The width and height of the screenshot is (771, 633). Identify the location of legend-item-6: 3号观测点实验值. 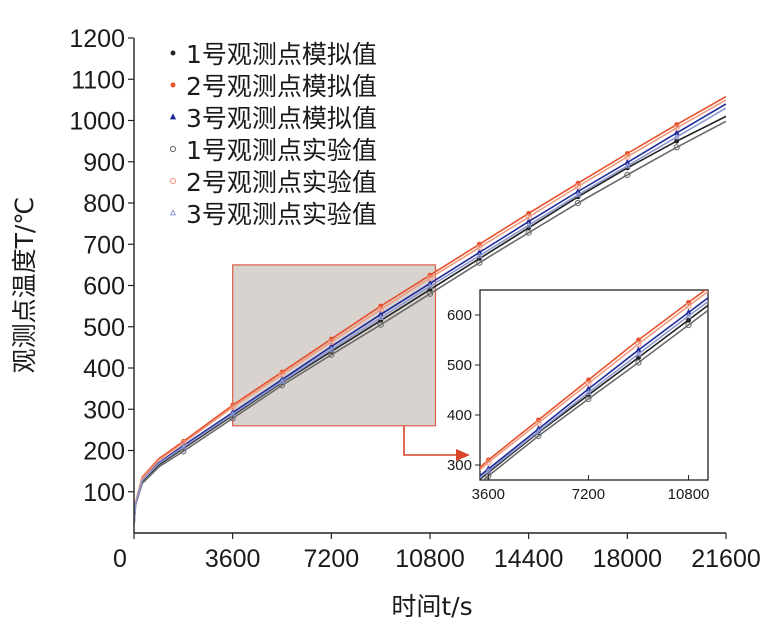
(273, 214).